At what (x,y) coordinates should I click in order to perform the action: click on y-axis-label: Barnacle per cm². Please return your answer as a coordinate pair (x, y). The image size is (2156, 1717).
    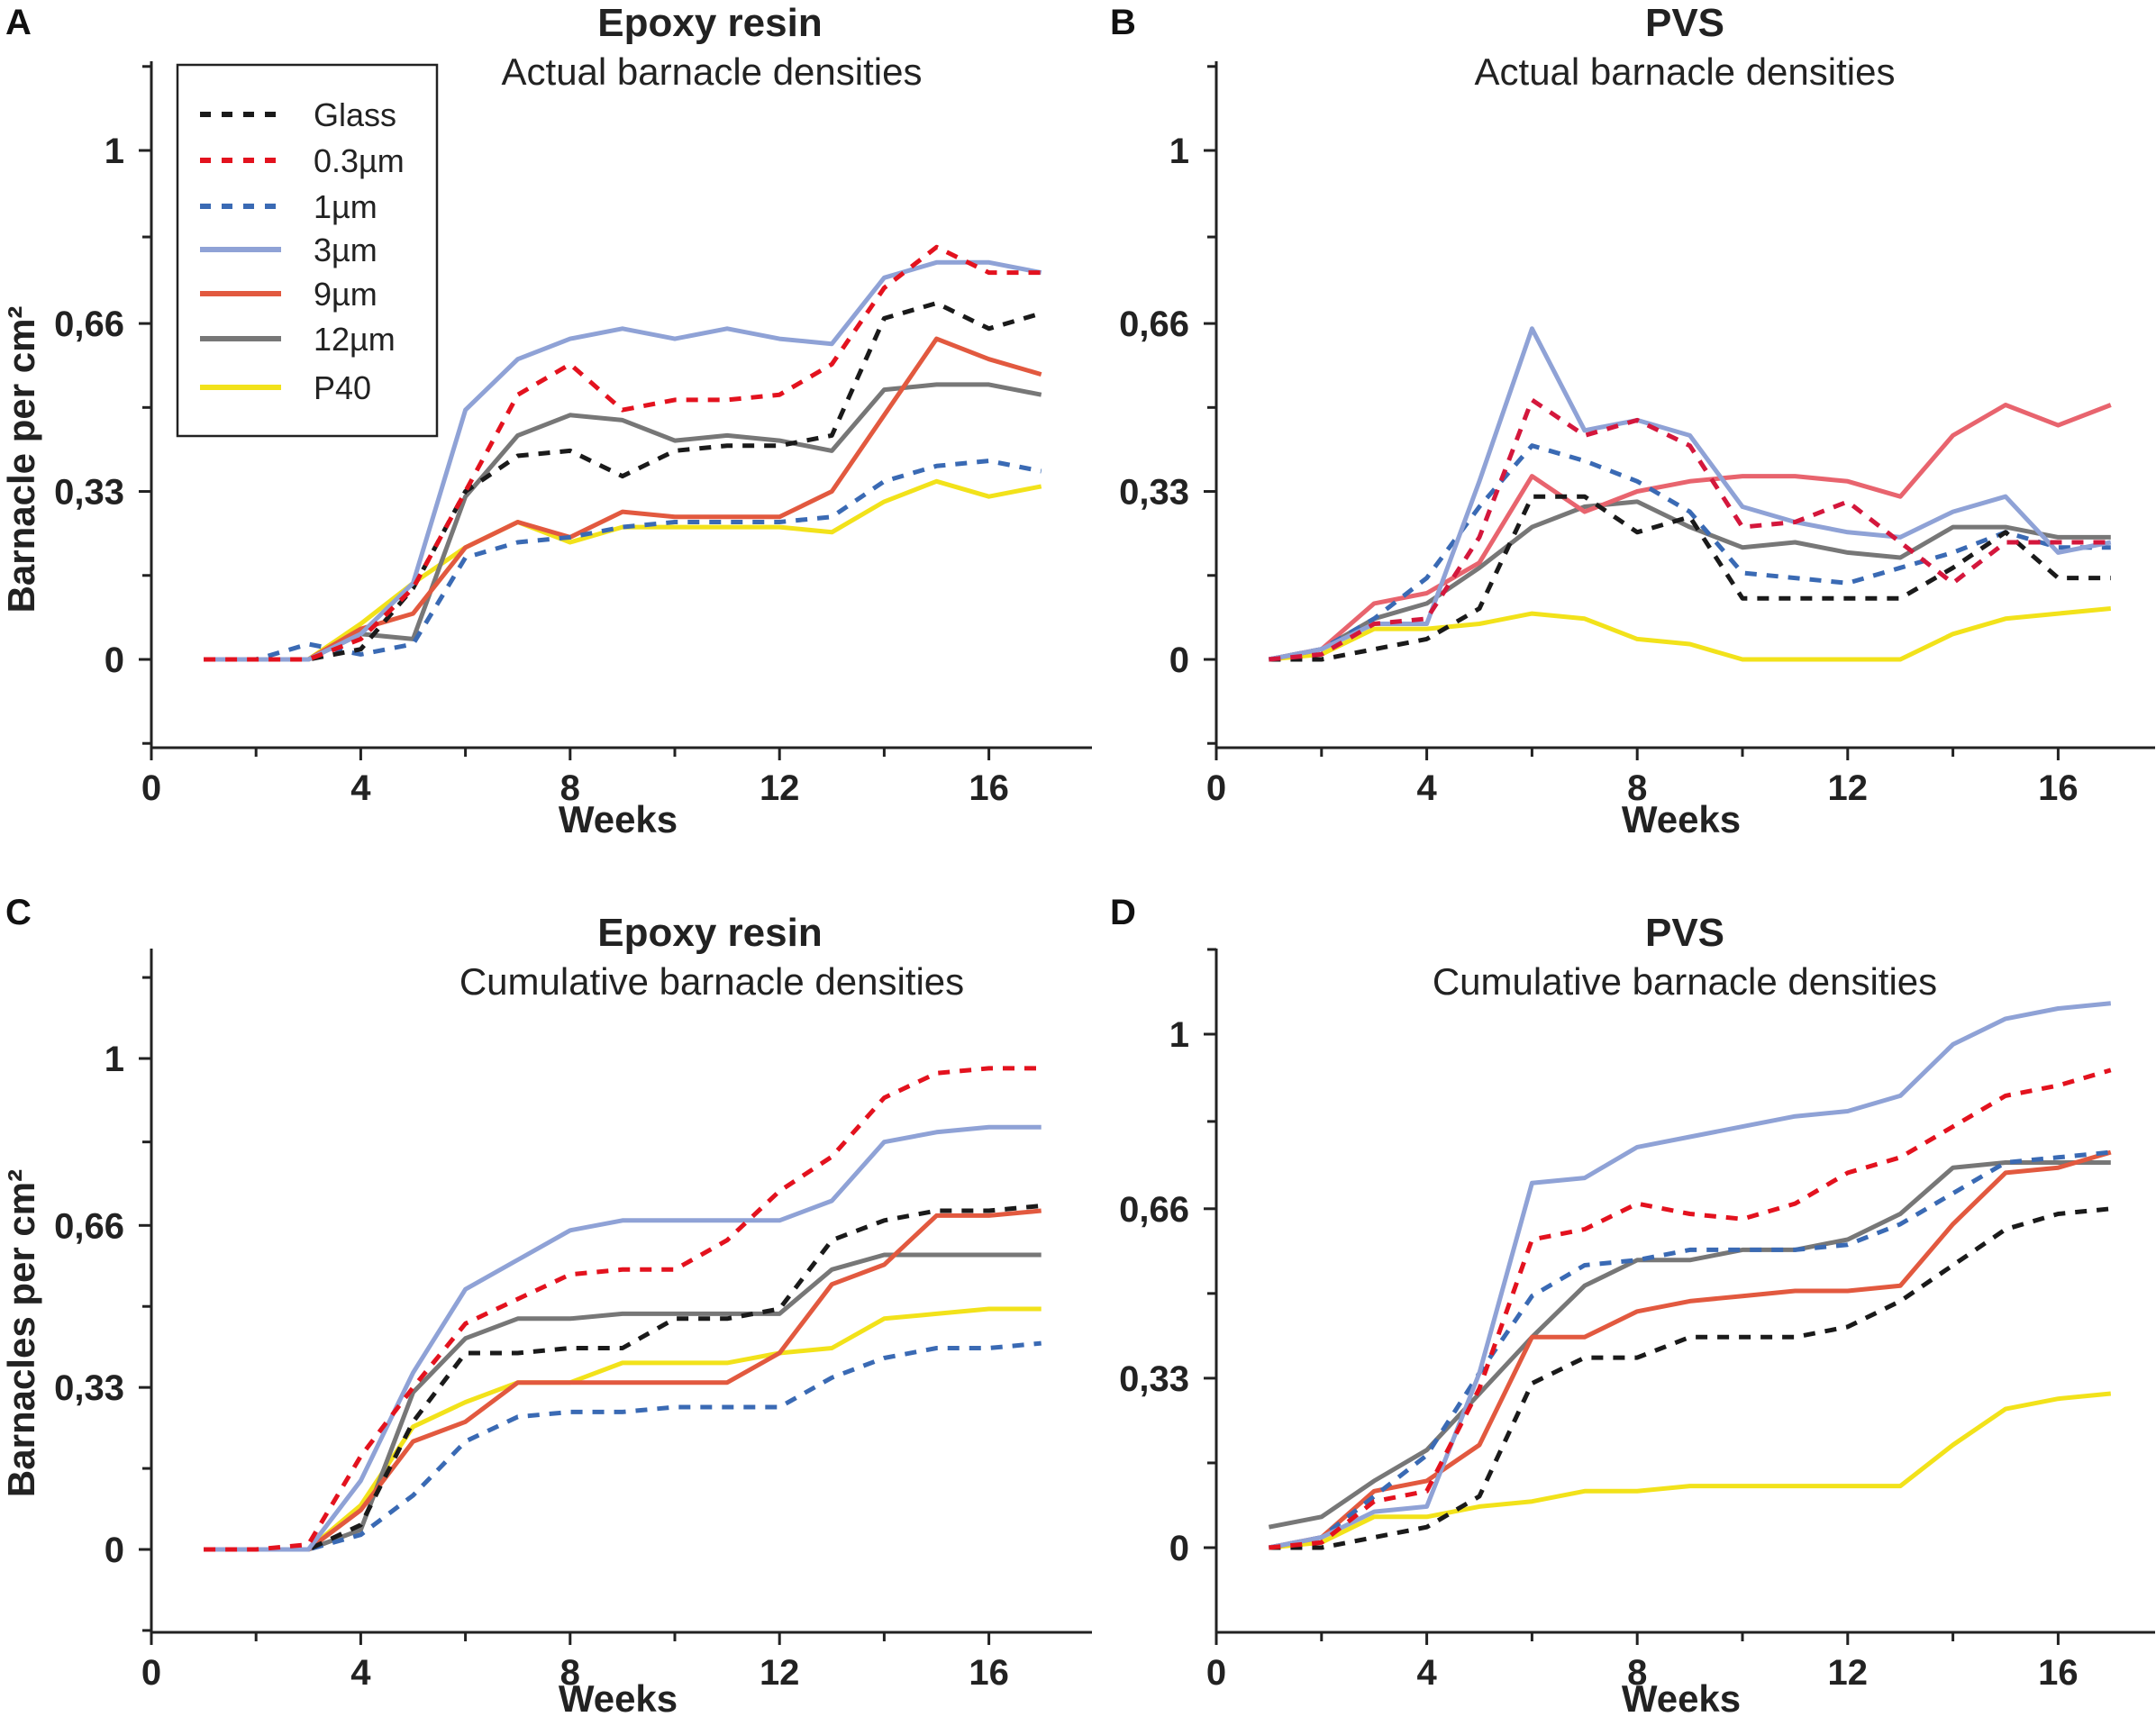
    Looking at the image, I should click on (21, 459).